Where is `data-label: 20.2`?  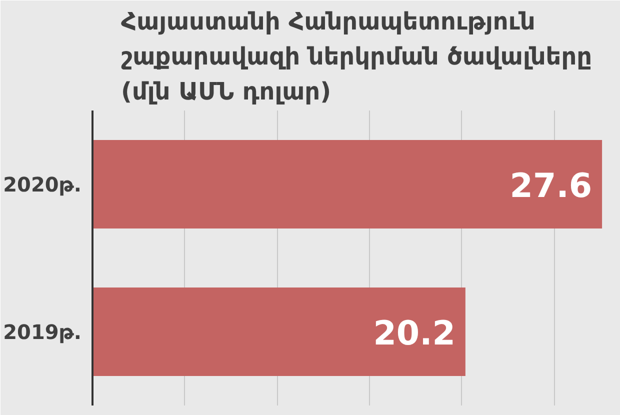 data-label: 20.2 is located at coordinates (414, 332).